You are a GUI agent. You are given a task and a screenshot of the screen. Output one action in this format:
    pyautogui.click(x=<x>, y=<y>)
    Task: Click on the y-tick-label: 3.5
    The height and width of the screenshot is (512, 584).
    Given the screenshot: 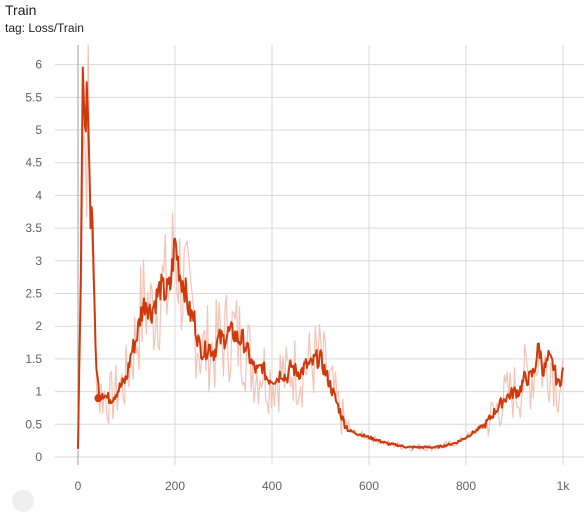 What is the action you would take?
    pyautogui.click(x=33, y=228)
    